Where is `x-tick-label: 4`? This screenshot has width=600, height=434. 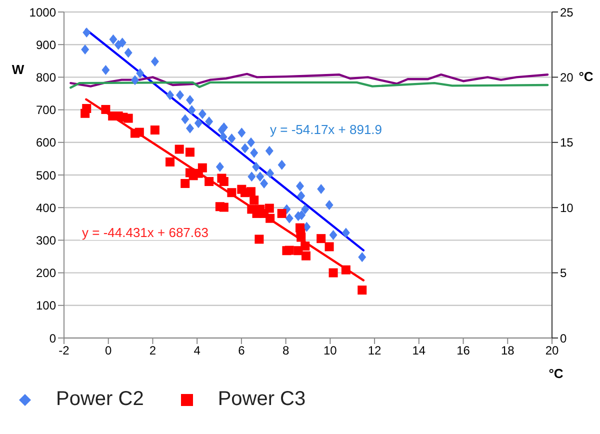 x-tick-label: 4 is located at coordinates (197, 351).